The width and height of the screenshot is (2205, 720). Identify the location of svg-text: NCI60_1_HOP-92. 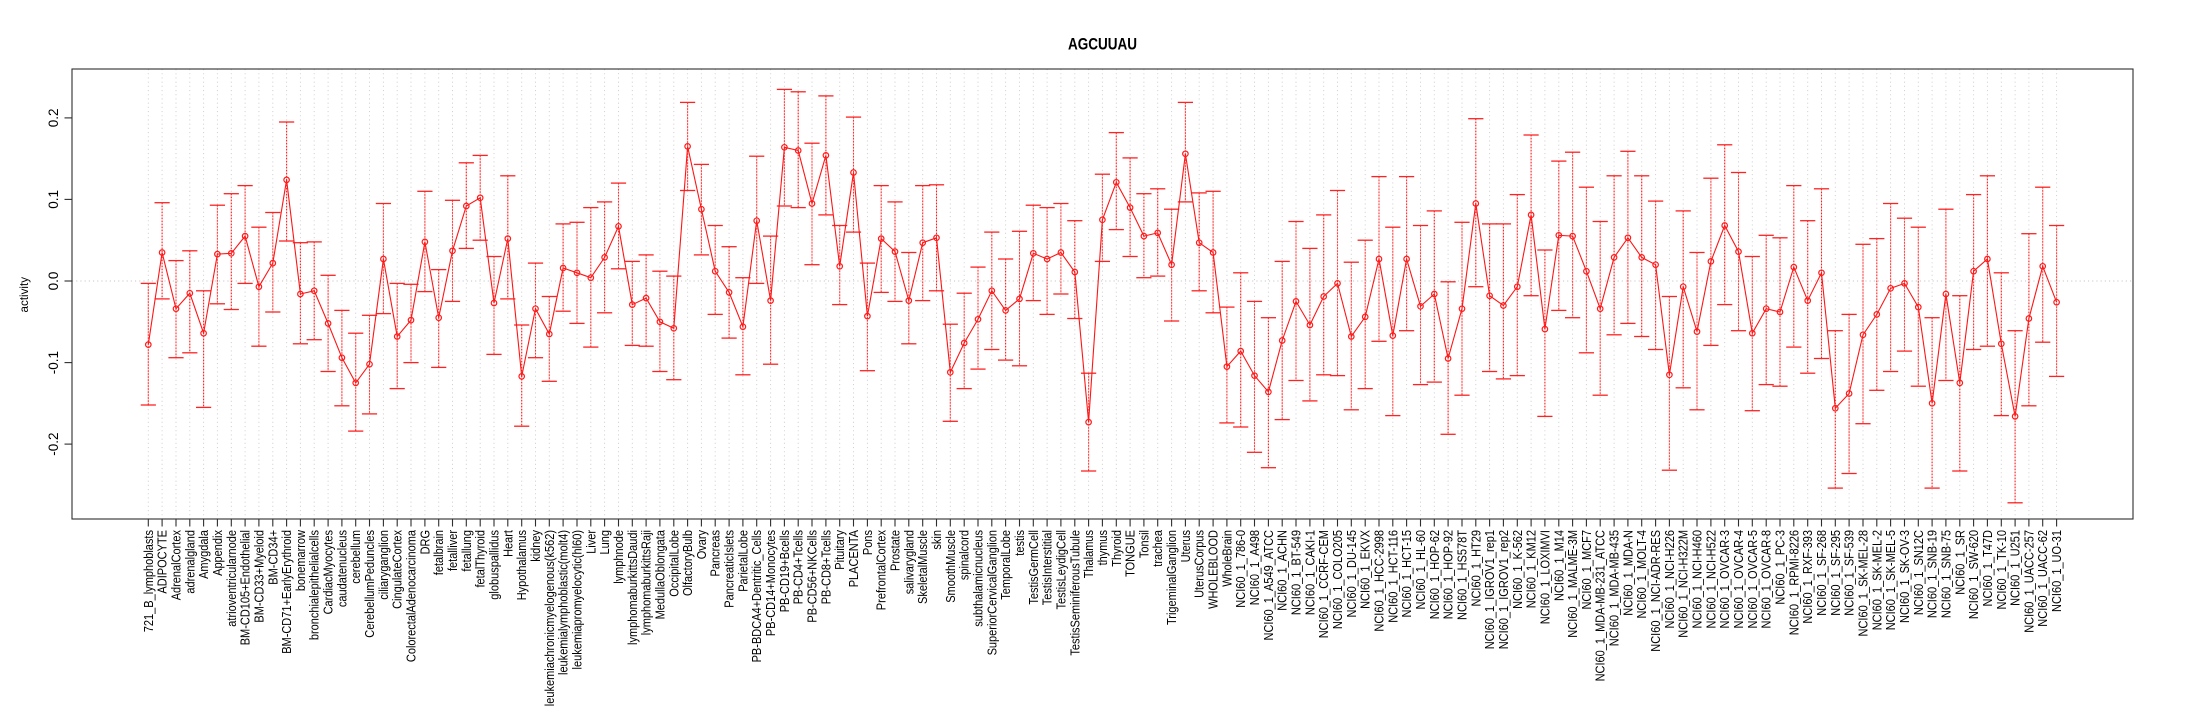
(1448, 574).